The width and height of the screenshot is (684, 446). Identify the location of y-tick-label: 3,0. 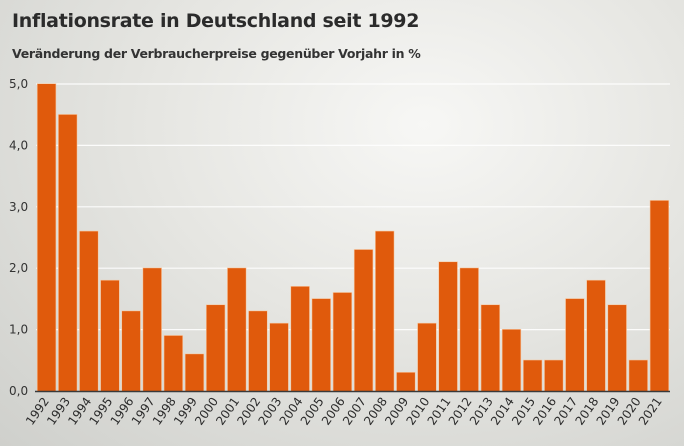
(18, 207).